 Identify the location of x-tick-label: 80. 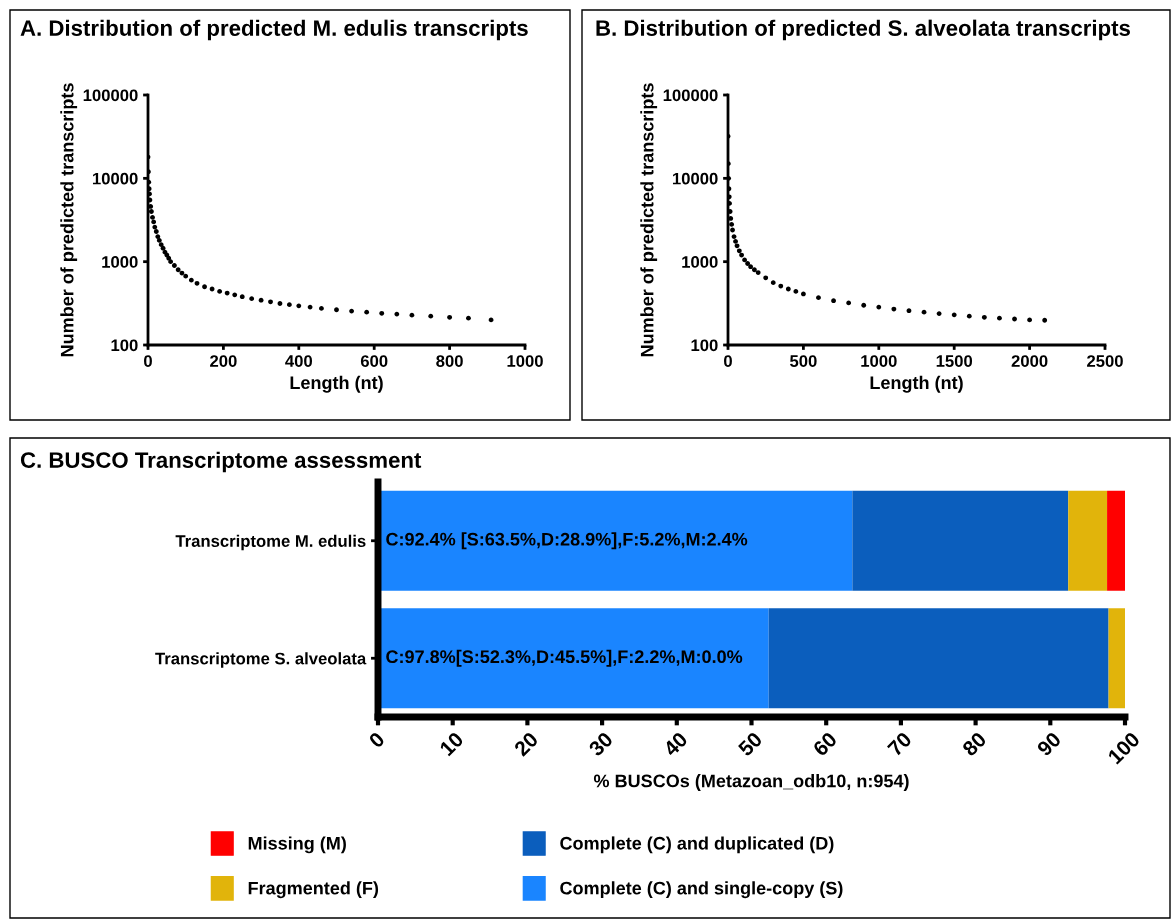
(974, 744).